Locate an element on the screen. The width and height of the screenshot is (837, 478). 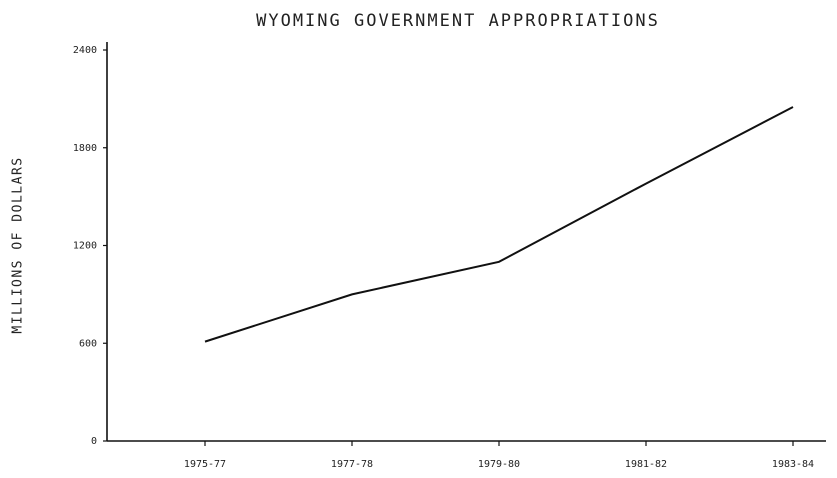
y-tick-label: 0 is located at coordinates (94, 441).